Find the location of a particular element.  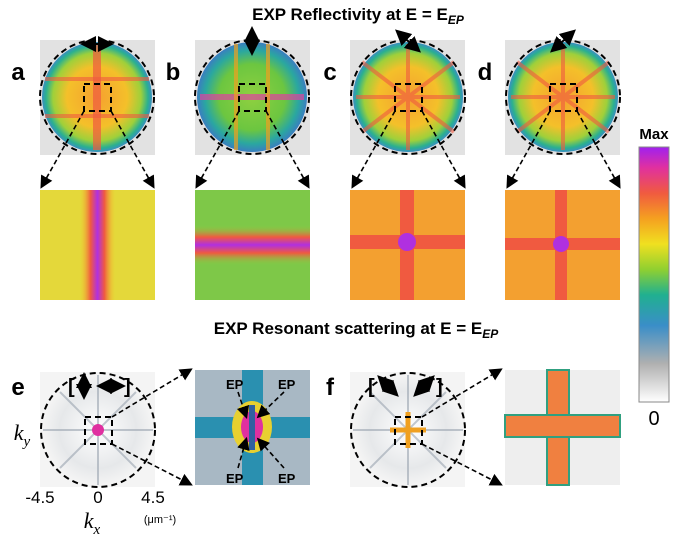

y-axis-label: ky is located at coordinates (22, 435).